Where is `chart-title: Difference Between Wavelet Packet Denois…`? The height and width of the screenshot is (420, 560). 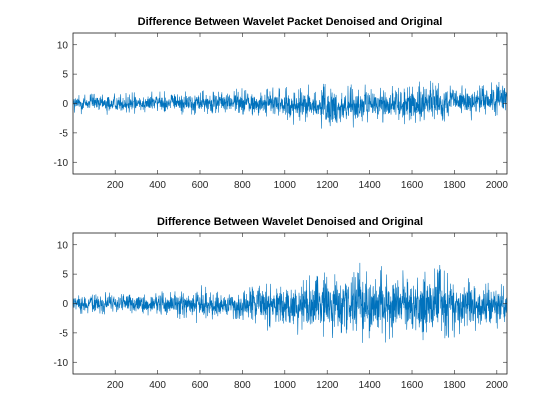 chart-title: Difference Between Wavelet Packet Denois… is located at coordinates (290, 22).